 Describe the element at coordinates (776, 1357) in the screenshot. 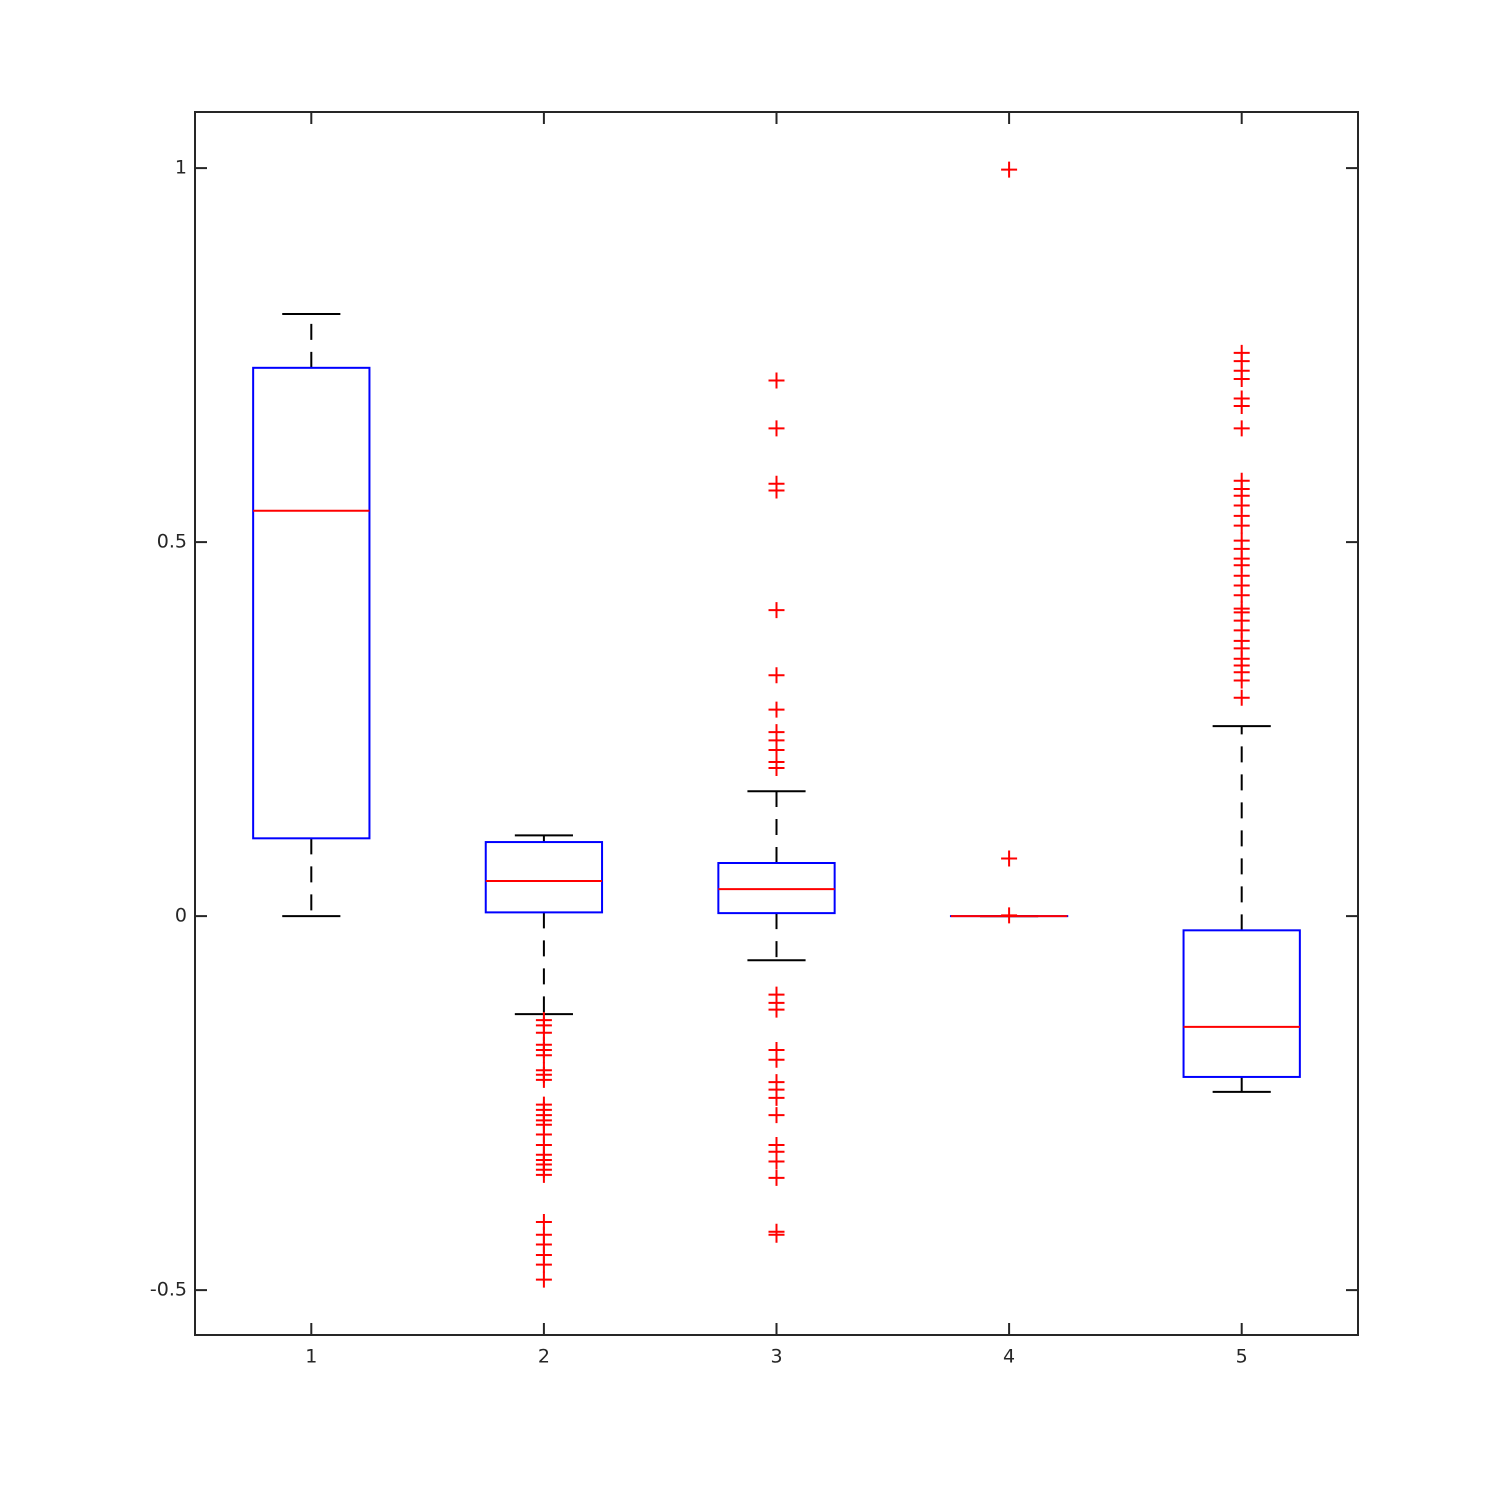

I see `x-tick-label: 3` at that location.